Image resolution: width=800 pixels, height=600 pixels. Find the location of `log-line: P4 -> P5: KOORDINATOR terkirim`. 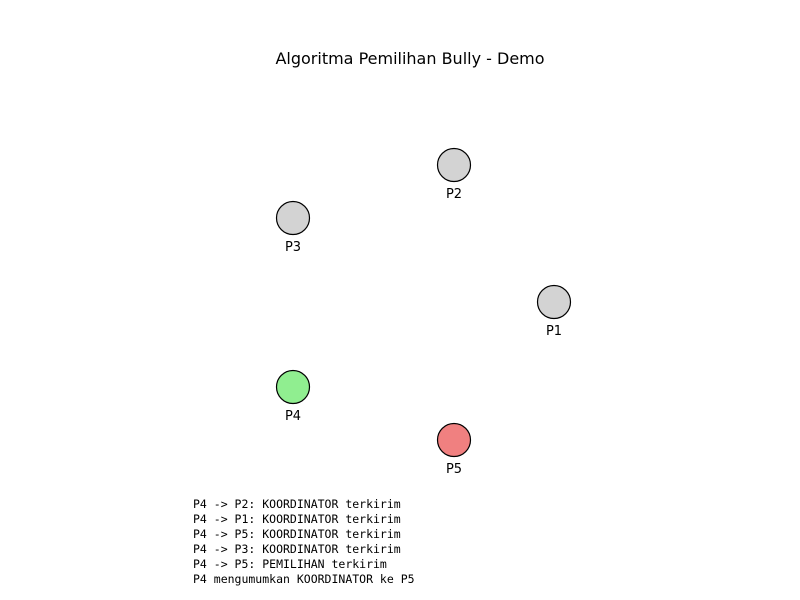

log-line: P4 -> P5: KOORDINATOR terkirim is located at coordinates (297, 534).